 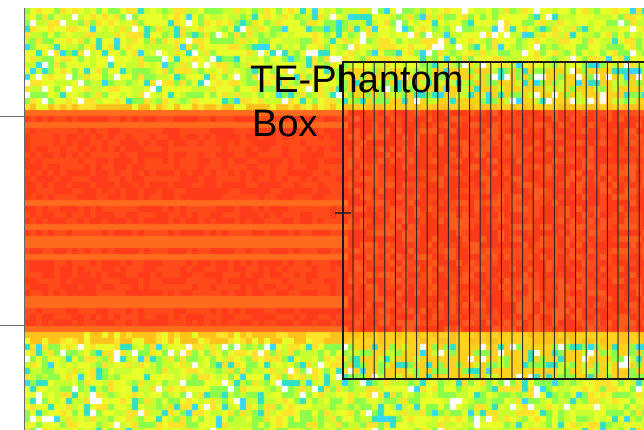 I want to click on phantom-box-label-line2: Box, so click(x=285, y=124).